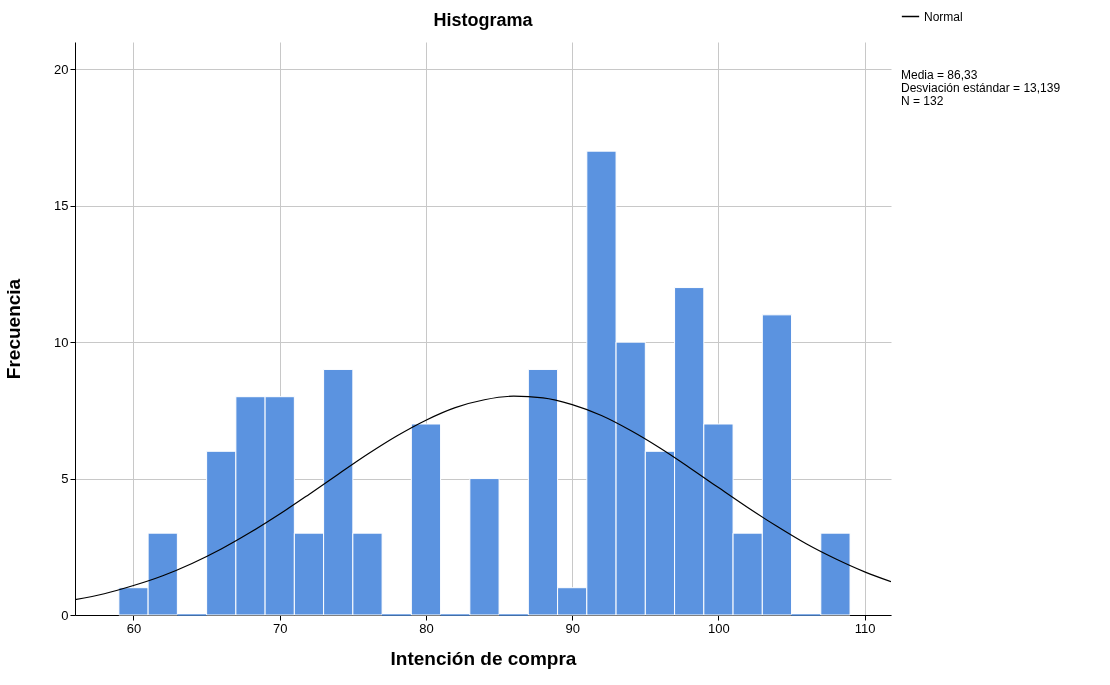  What do you see at coordinates (14, 329) in the screenshot?
I see `y-axis-title: Frecuencia` at bounding box center [14, 329].